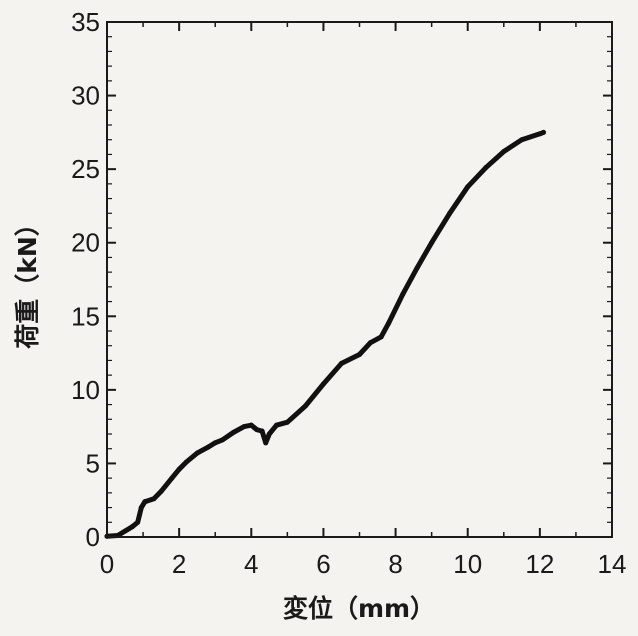 This screenshot has width=638, height=636. Describe the element at coordinates (27, 280) in the screenshot. I see `y-axis-title: 荷重（kN）` at that location.